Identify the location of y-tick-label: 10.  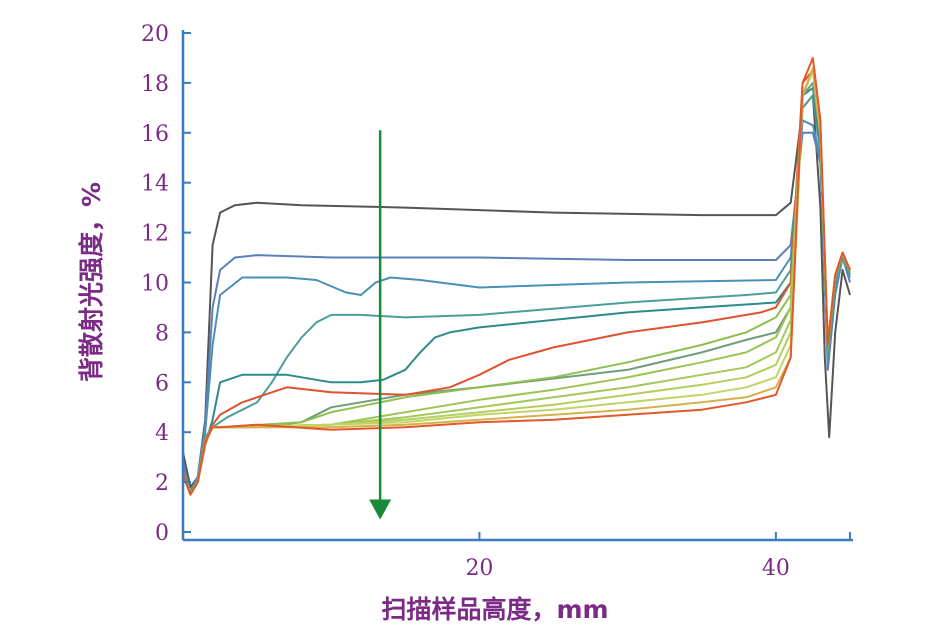
(155, 284).